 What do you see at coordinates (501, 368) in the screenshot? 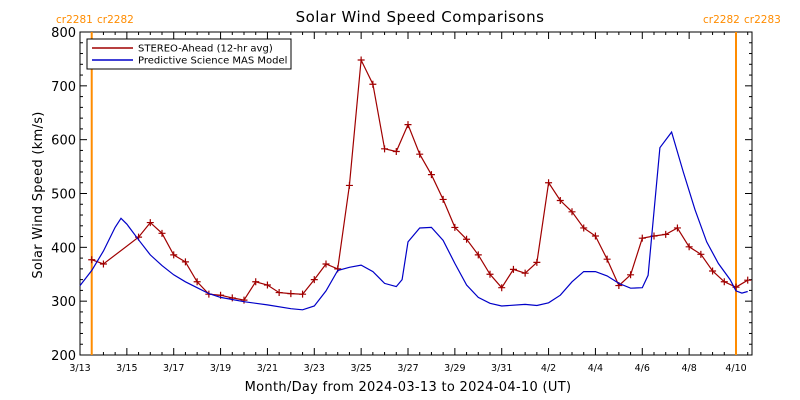
I see `x-tick-label: 3/31` at bounding box center [501, 368].